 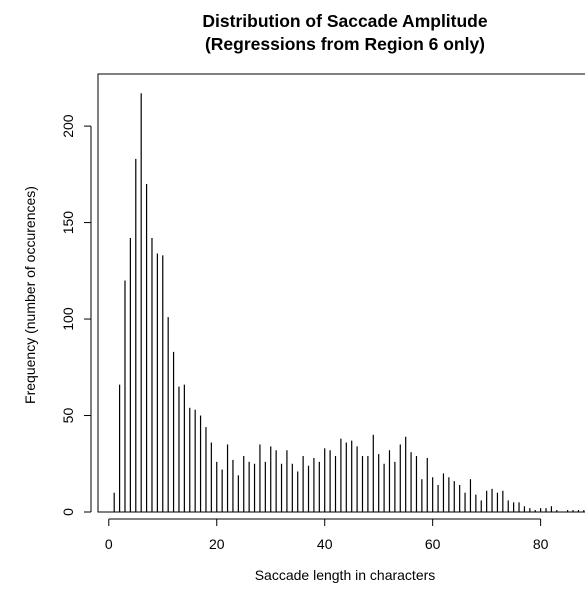 What do you see at coordinates (68, 512) in the screenshot?
I see `y-tick-label-0: 0` at bounding box center [68, 512].